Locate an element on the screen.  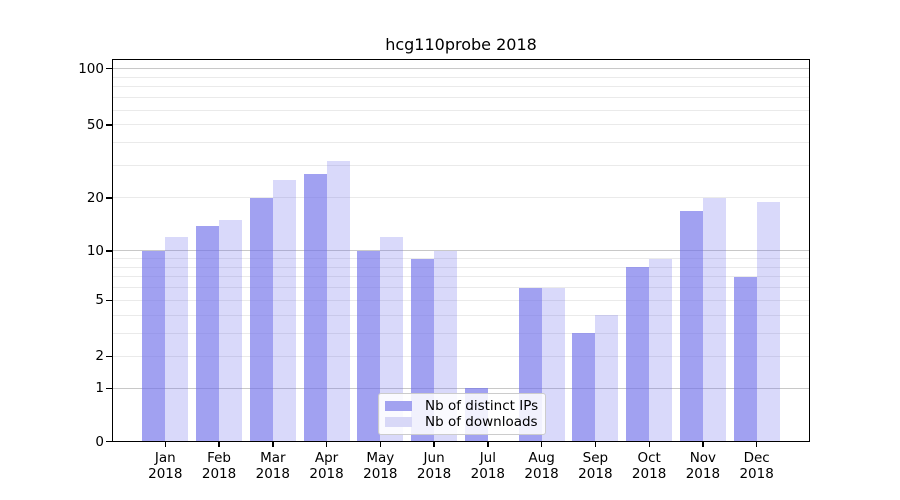
legend: Nb of distinct IPs Nb of downloads is located at coordinates (462, 414).